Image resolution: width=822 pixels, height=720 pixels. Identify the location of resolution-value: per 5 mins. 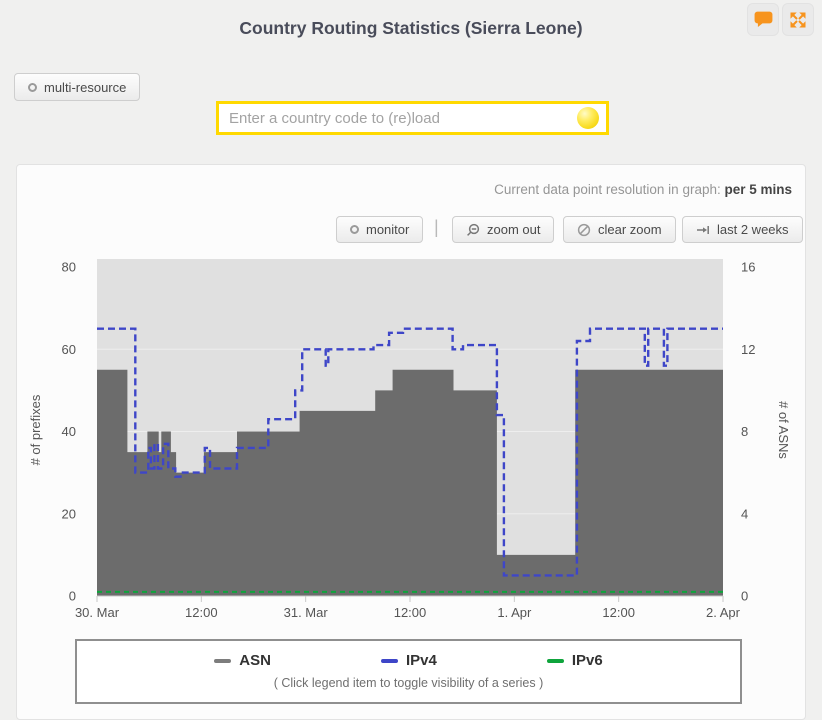
(758, 189).